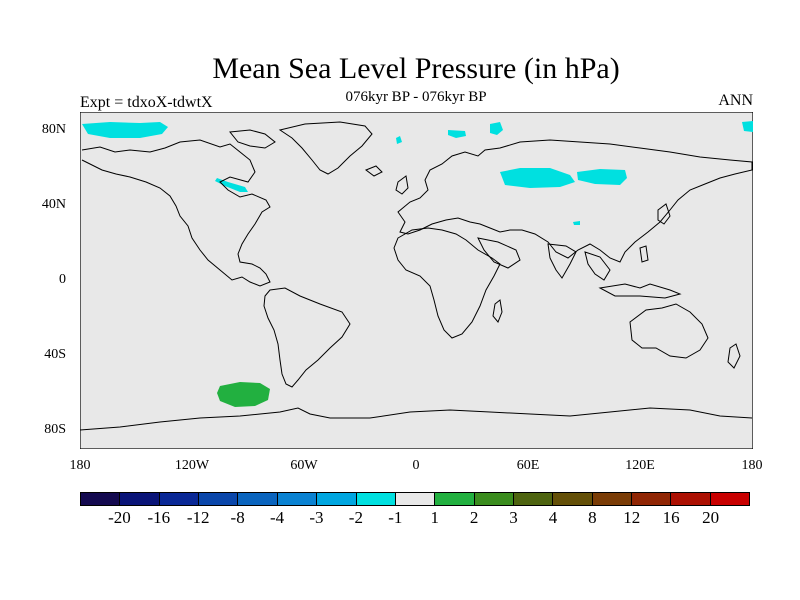  I want to click on anomaly-siberia-east, so click(602, 177).